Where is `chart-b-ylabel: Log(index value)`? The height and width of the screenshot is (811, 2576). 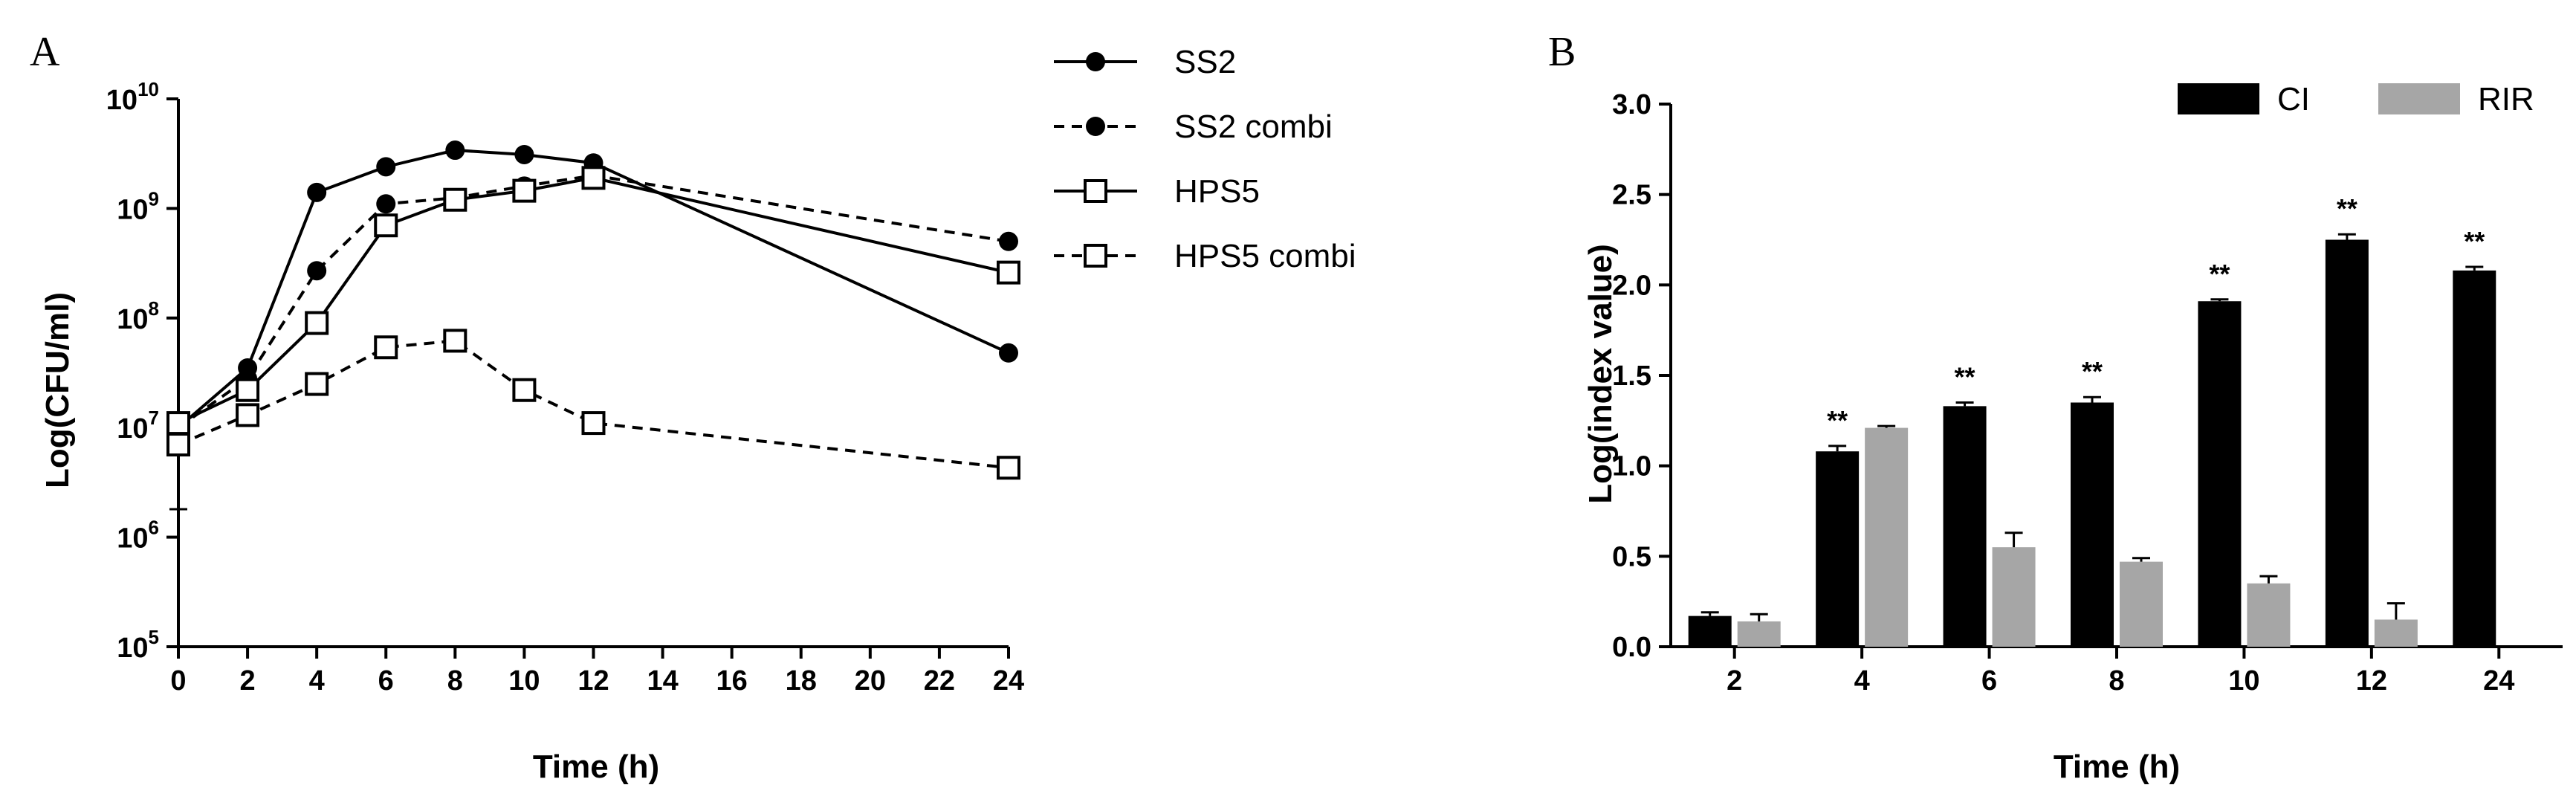 chart-b-ylabel: Log(index value) is located at coordinates (1601, 374).